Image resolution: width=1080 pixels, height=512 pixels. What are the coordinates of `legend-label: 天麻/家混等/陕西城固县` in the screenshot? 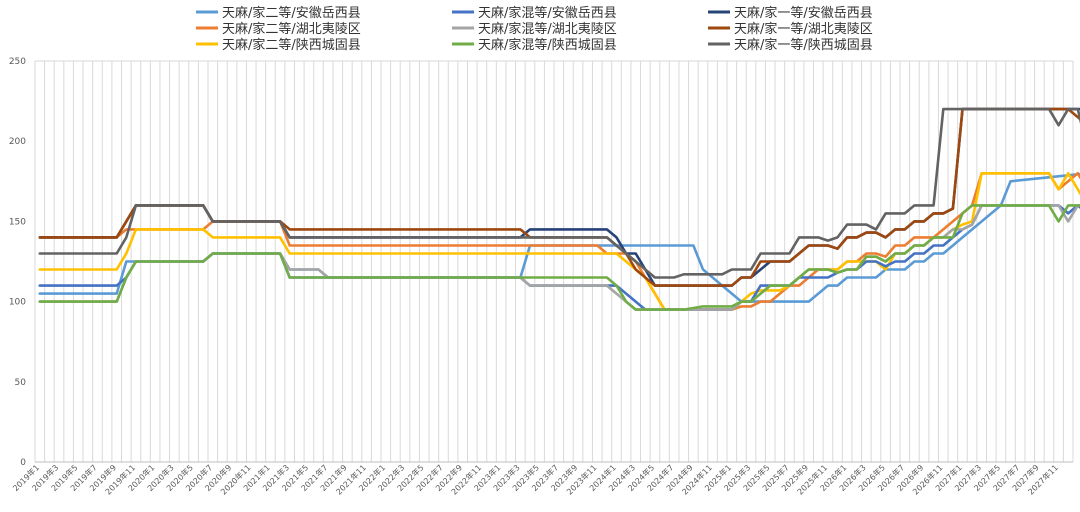 It's located at (547, 45).